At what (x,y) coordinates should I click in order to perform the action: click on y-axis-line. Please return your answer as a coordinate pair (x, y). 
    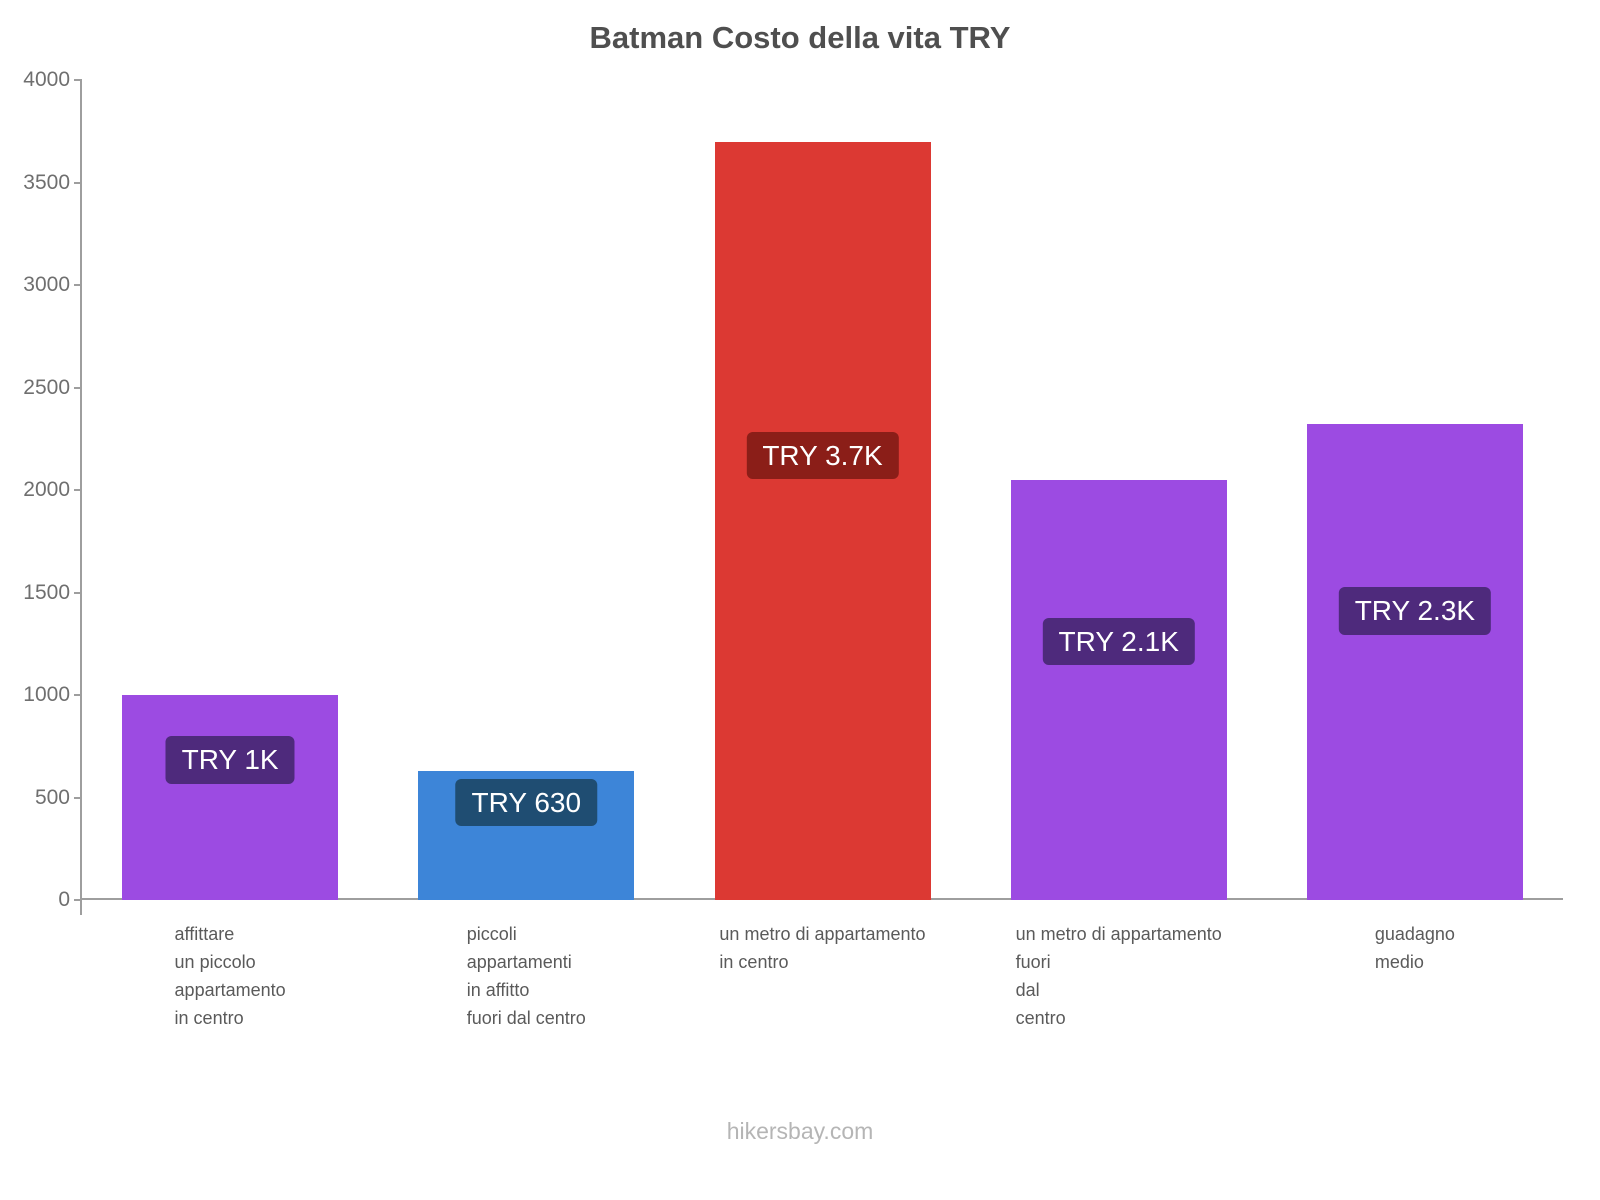
    Looking at the image, I should click on (81, 497).